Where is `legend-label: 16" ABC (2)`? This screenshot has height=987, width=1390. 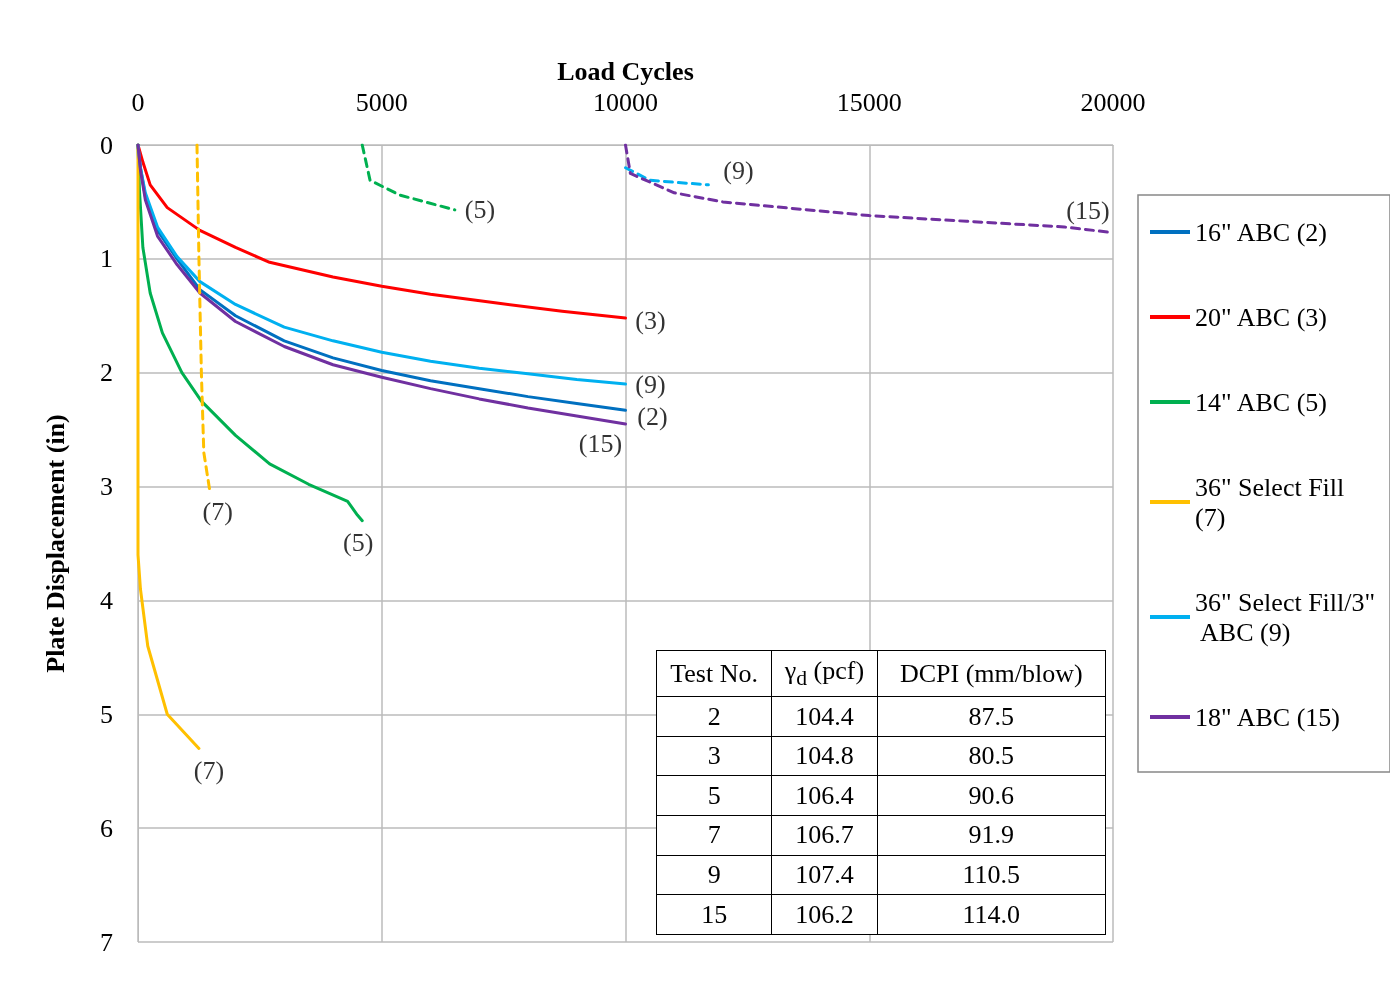
legend-label: 16" ABC (2) is located at coordinates (1261, 232).